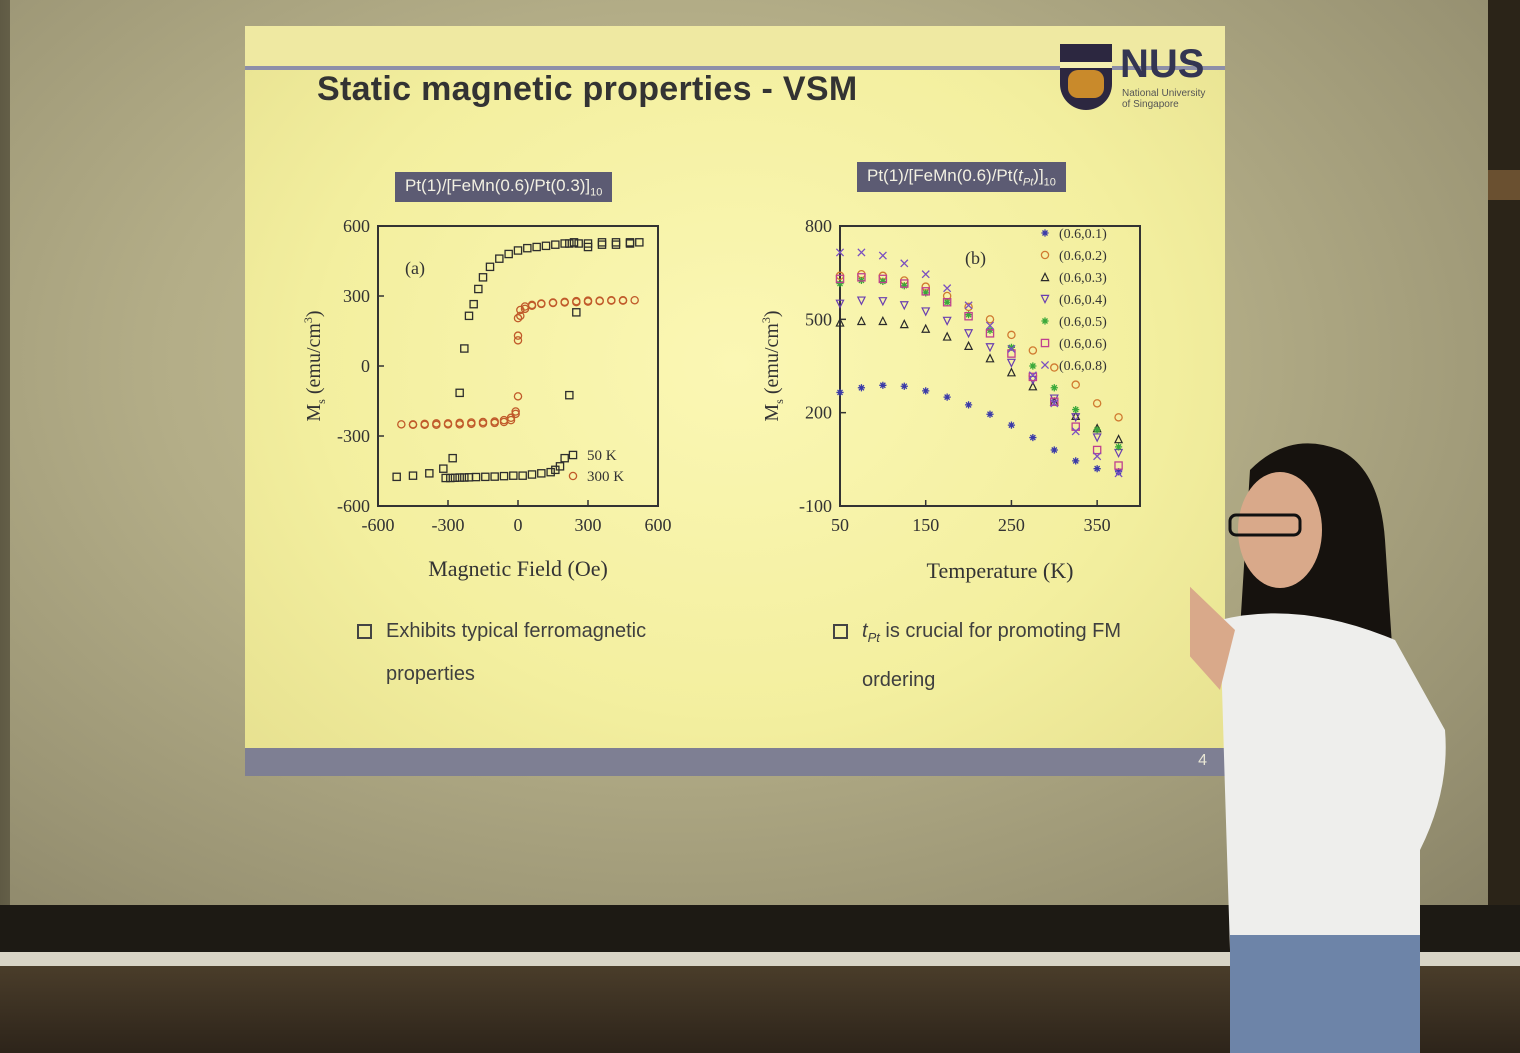  I want to click on legend-entry: (0.6,0.1), so click(1083, 234).